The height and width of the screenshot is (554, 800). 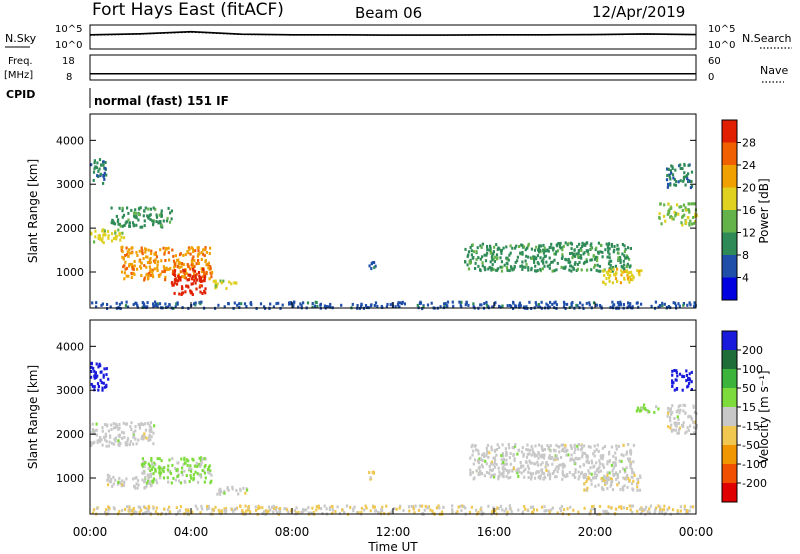 What do you see at coordinates (70, 272) in the screenshot?
I see `y-tick-label: 1000` at bounding box center [70, 272].